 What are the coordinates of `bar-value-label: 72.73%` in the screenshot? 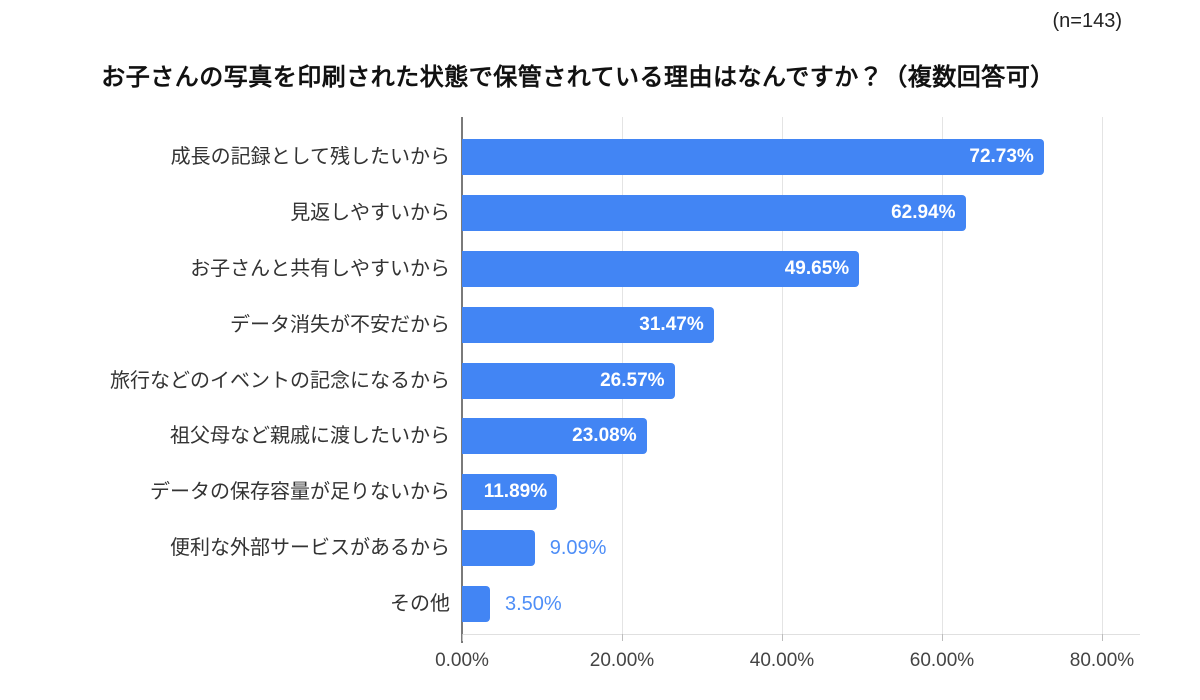 It's located at (1001, 156).